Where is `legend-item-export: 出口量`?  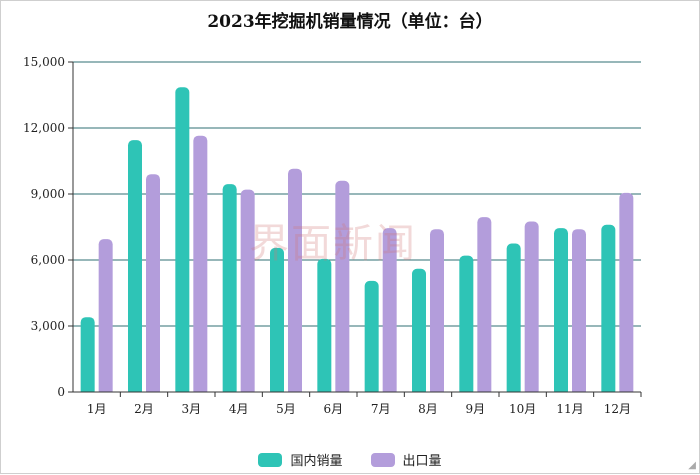
legend-item-export: 出口量 is located at coordinates (406, 459).